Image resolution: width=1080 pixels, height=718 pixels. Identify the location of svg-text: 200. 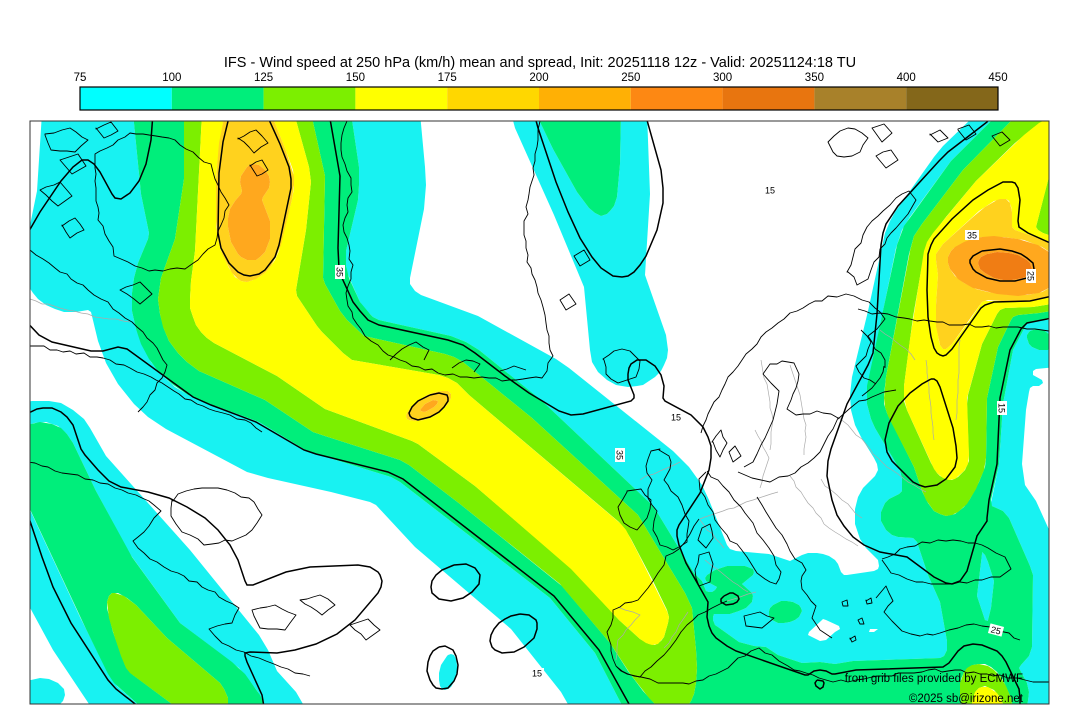
(538, 78).